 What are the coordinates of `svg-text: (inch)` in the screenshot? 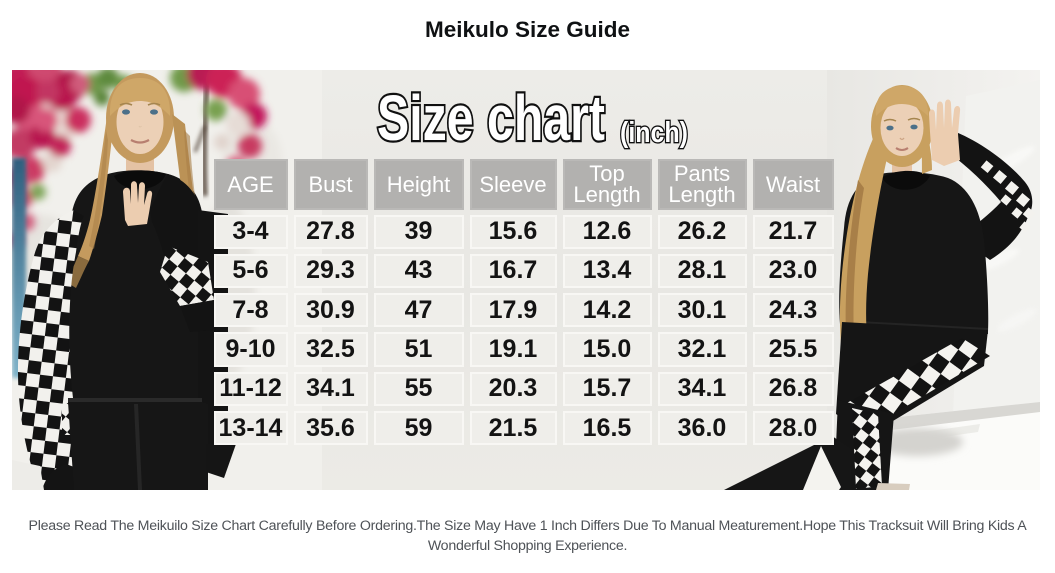 It's located at (654, 133).